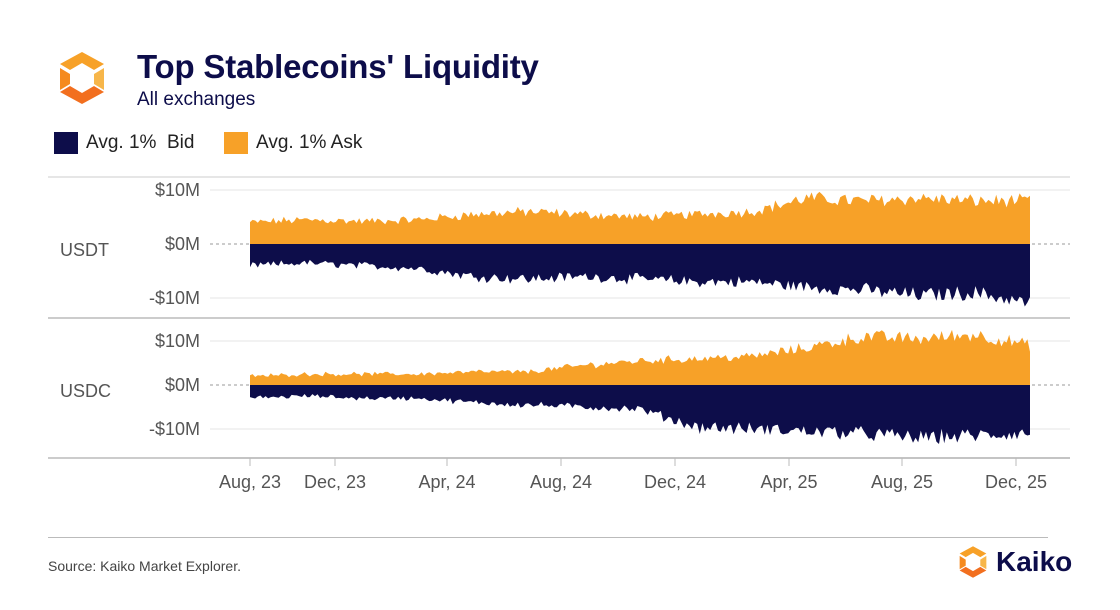 This screenshot has height=610, width=1120. What do you see at coordinates (561, 482) in the screenshot?
I see `x-tick-label-3: Aug, 24` at bounding box center [561, 482].